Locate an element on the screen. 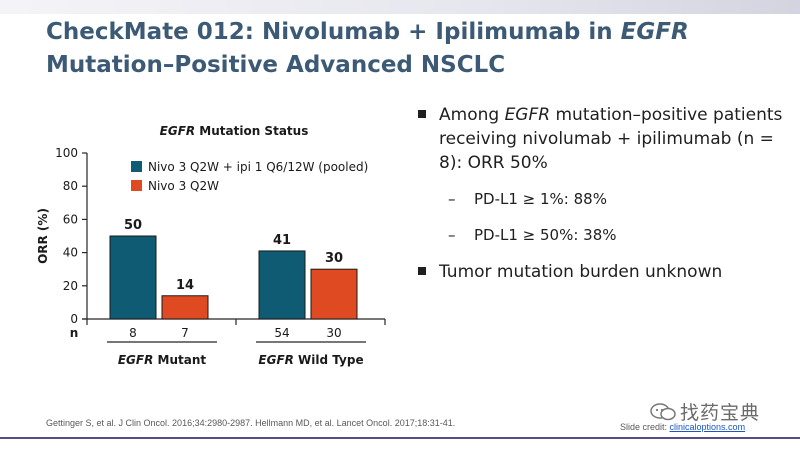 The image size is (800, 450). watermark: 找药宝典 is located at coordinates (705, 411).